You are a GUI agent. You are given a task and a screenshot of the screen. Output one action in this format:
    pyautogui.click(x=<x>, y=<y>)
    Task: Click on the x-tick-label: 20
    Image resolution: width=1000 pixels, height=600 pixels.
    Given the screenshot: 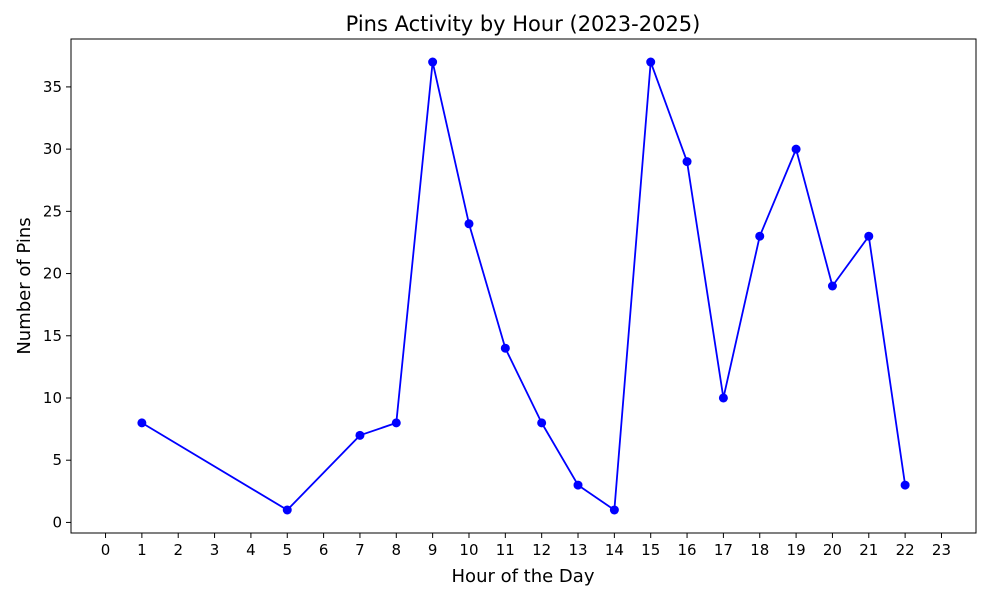 What is the action you would take?
    pyautogui.click(x=832, y=550)
    